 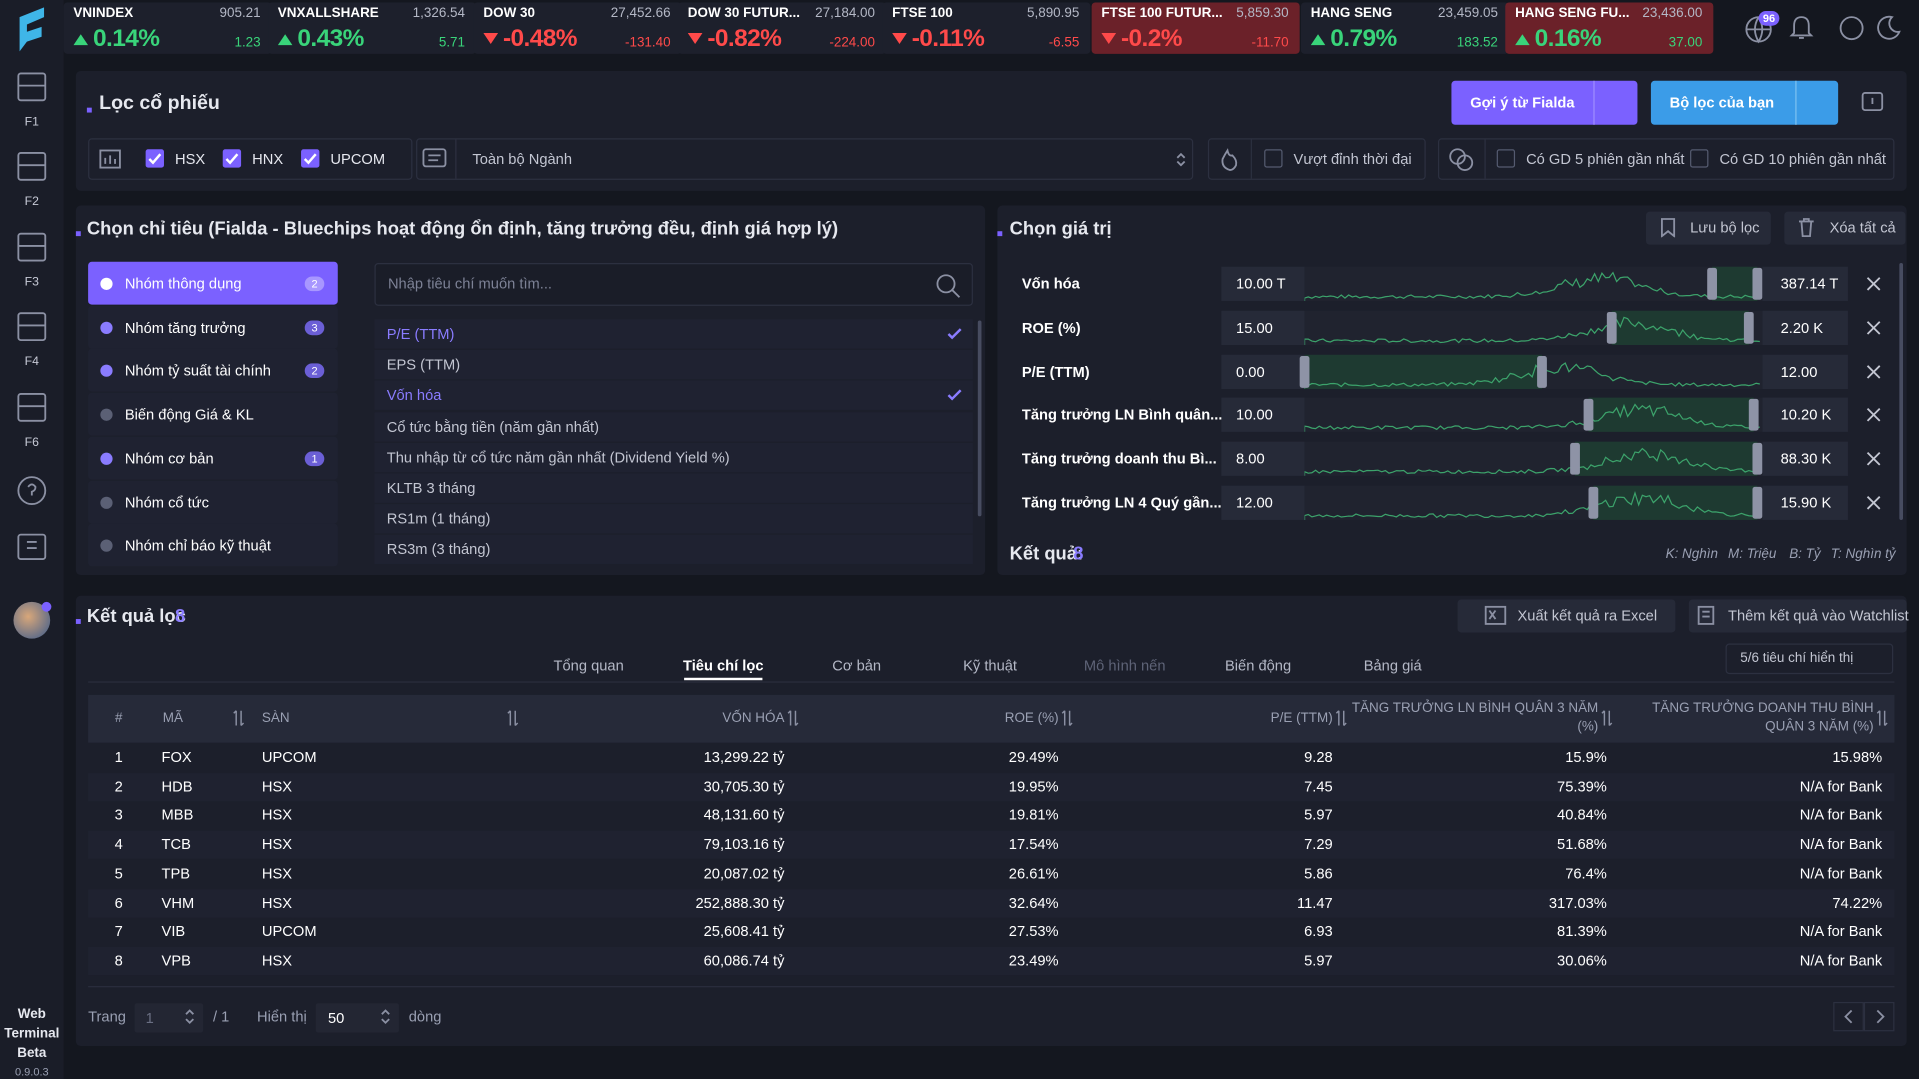 What do you see at coordinates (1392, 665) in the screenshot?
I see `tab: Bảng giá` at bounding box center [1392, 665].